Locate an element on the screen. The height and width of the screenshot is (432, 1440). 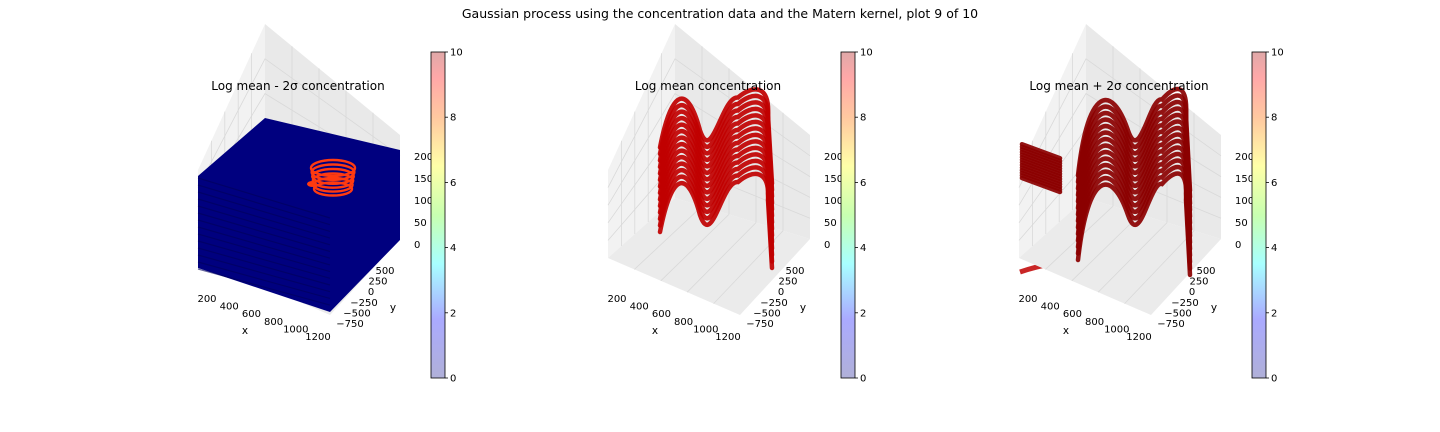
colorbar-tick-label: 6 is located at coordinates (863, 183).